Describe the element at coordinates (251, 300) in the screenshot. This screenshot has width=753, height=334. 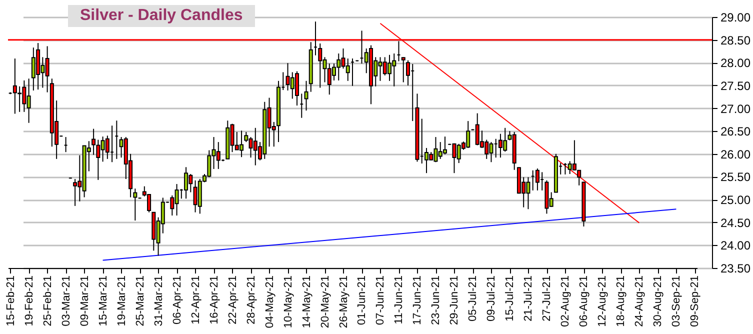
I see `x-tick-label: 28-Apr-21` at that location.